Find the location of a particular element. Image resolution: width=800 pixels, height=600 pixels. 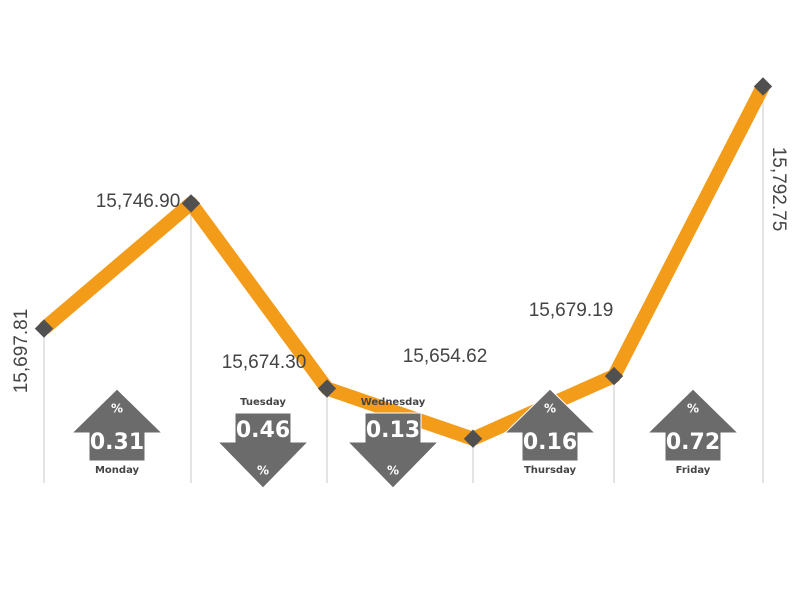

value-label: 15,746.90 is located at coordinates (138, 201).